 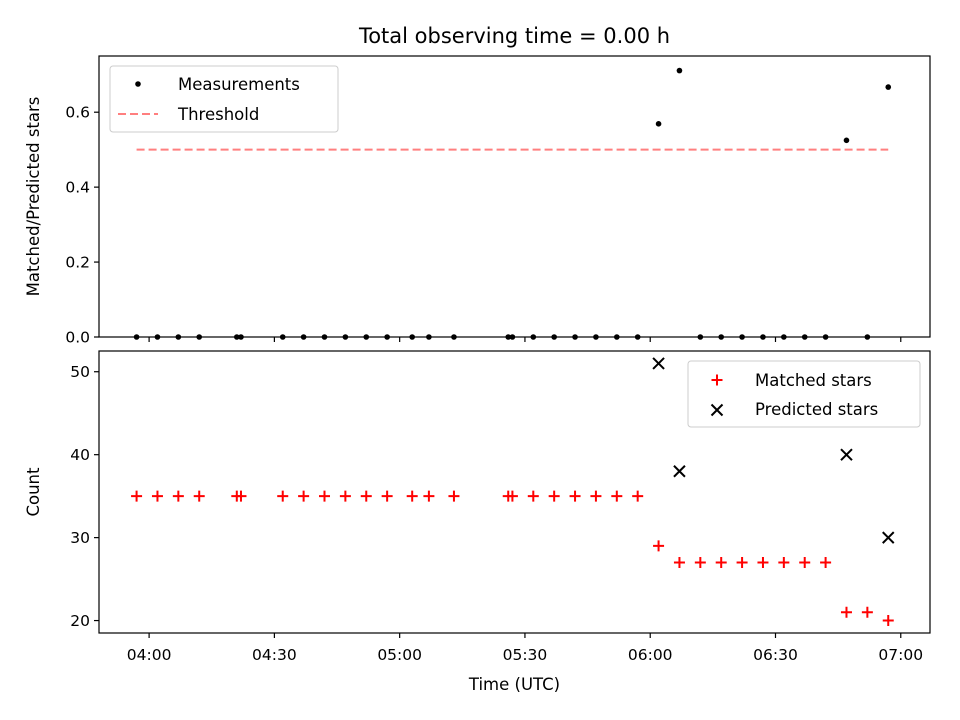 I want to click on legend-marker-predicted, so click(x=717, y=410).